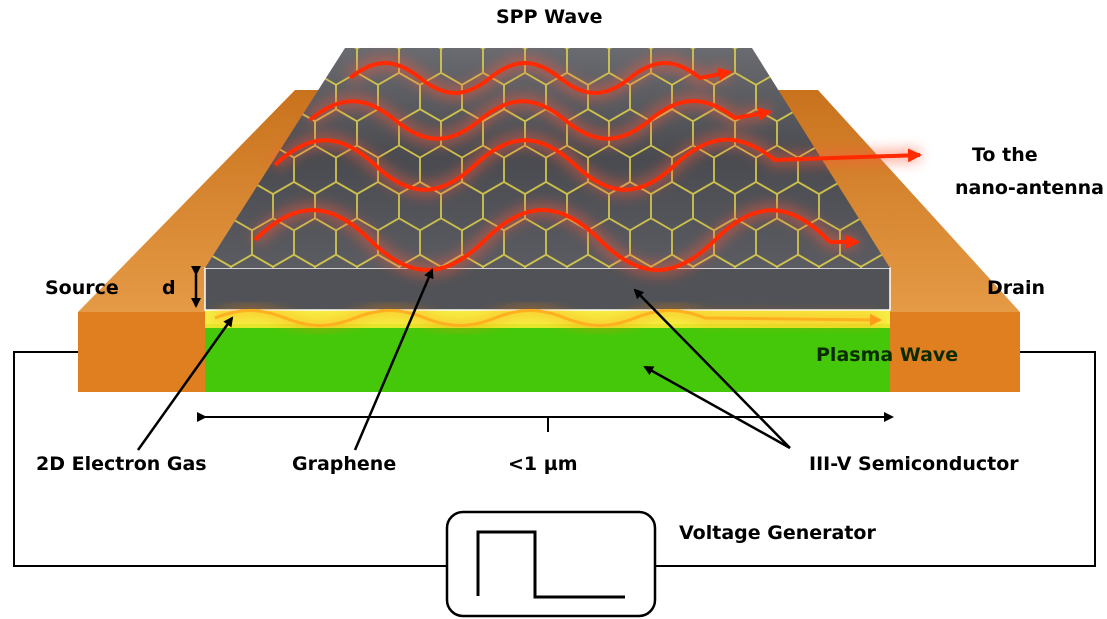 This screenshot has height=619, width=1107. Describe the element at coordinates (548, 318) in the screenshot. I see `plasma-wave` at that location.